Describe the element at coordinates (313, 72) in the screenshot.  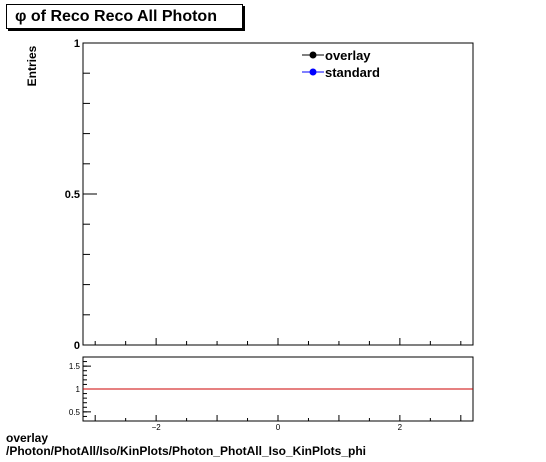
I see `legend-marker-standard` at that location.